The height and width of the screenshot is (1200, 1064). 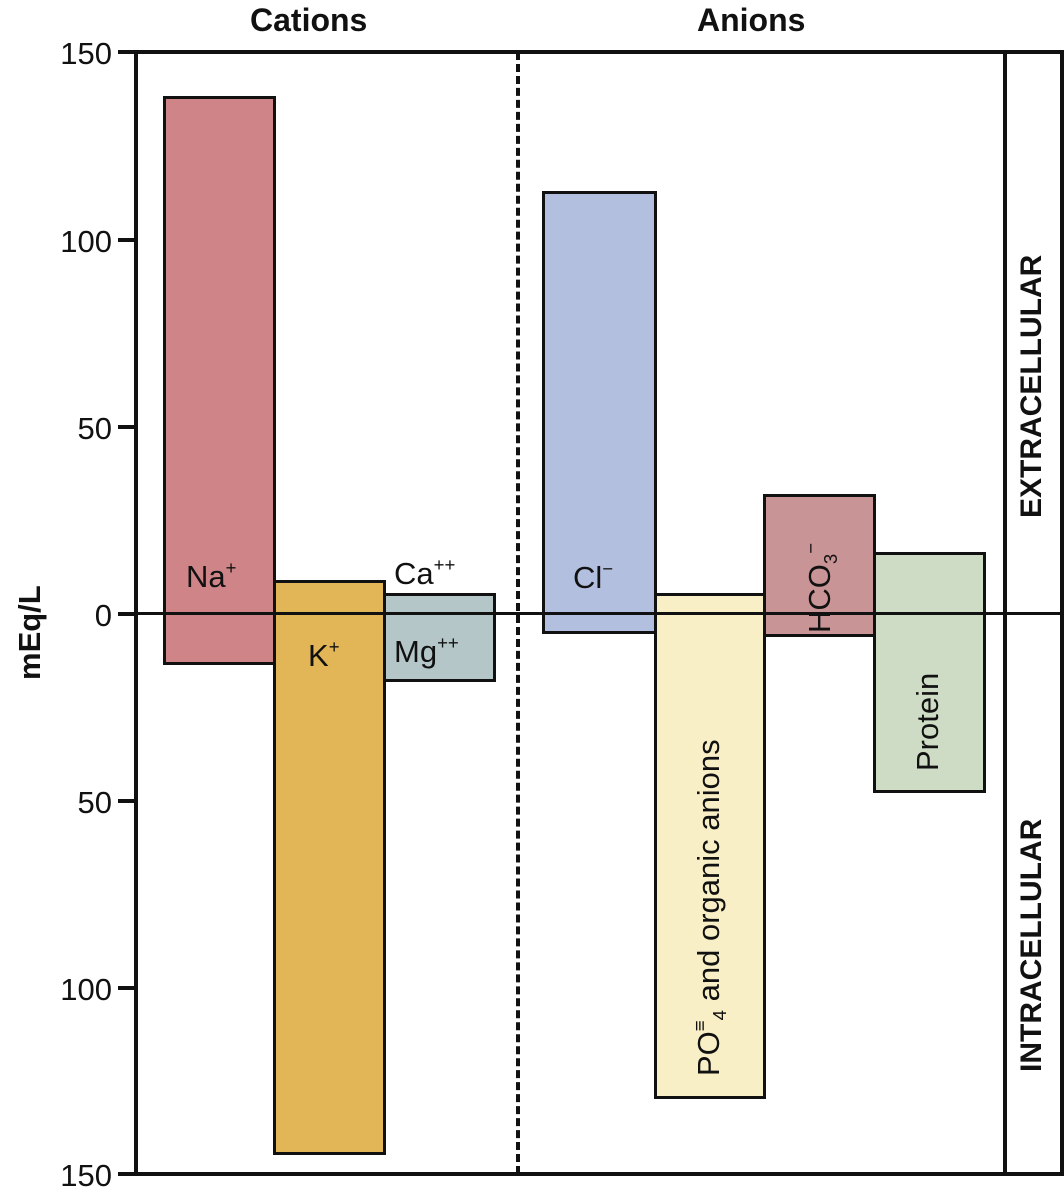 What do you see at coordinates (103, 615) in the screenshot?
I see `y-tick-0: 0` at bounding box center [103, 615].